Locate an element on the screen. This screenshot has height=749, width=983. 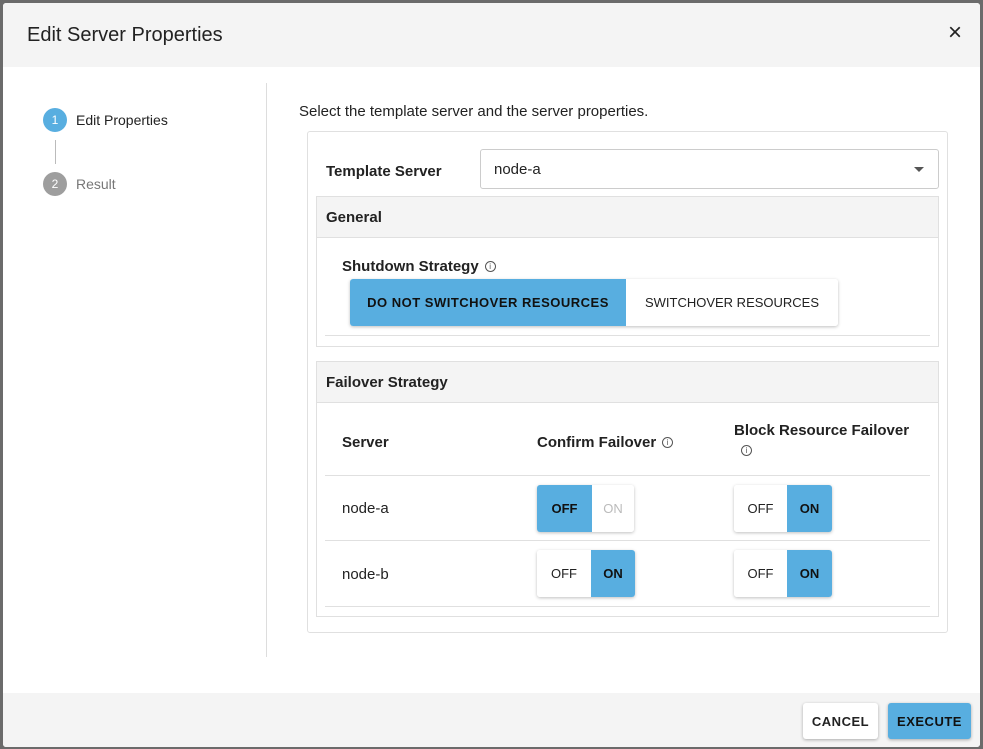
stepper: 1 Edit Properties 2 Result is located at coordinates (105, 152).